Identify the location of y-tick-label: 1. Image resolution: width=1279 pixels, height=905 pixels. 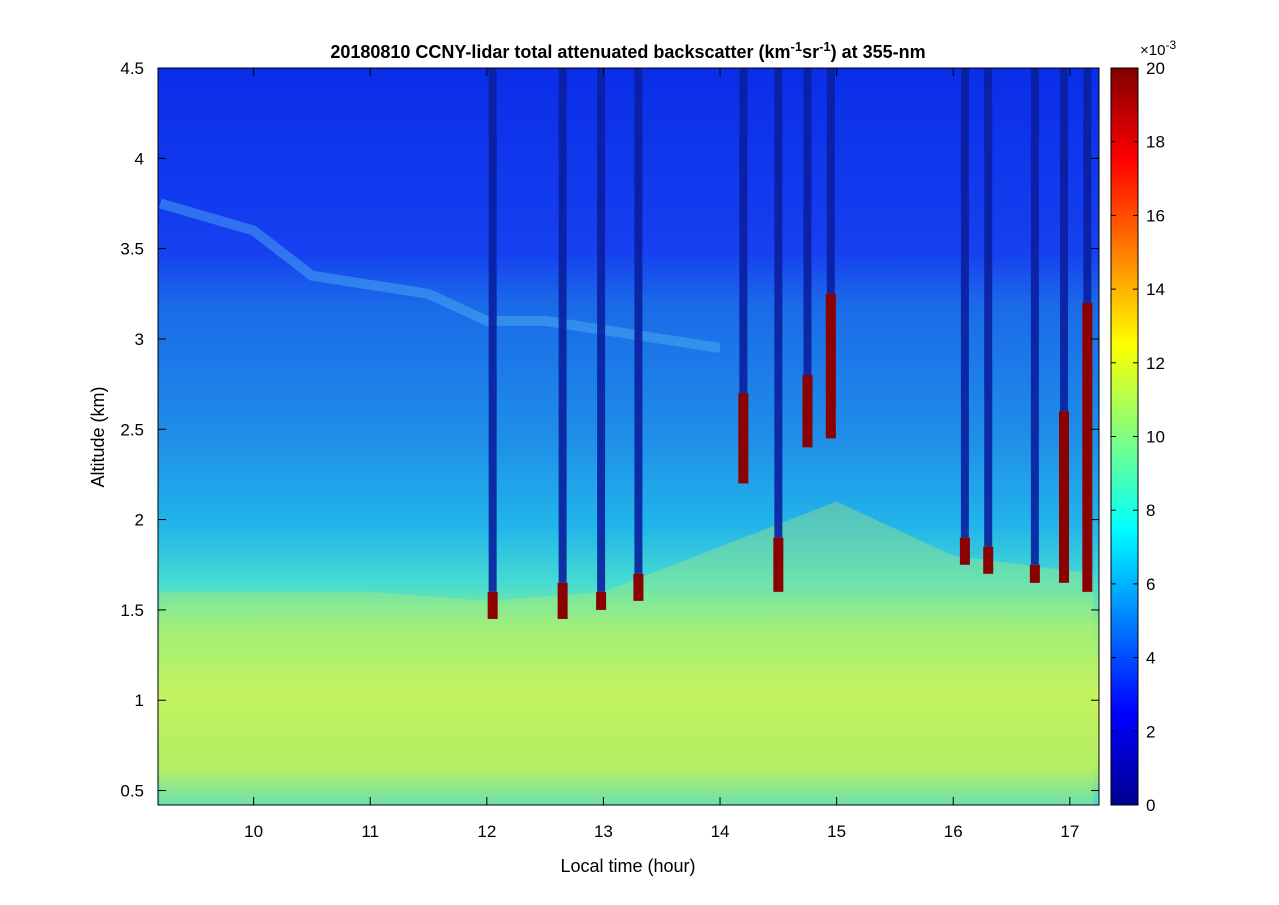
(139, 700).